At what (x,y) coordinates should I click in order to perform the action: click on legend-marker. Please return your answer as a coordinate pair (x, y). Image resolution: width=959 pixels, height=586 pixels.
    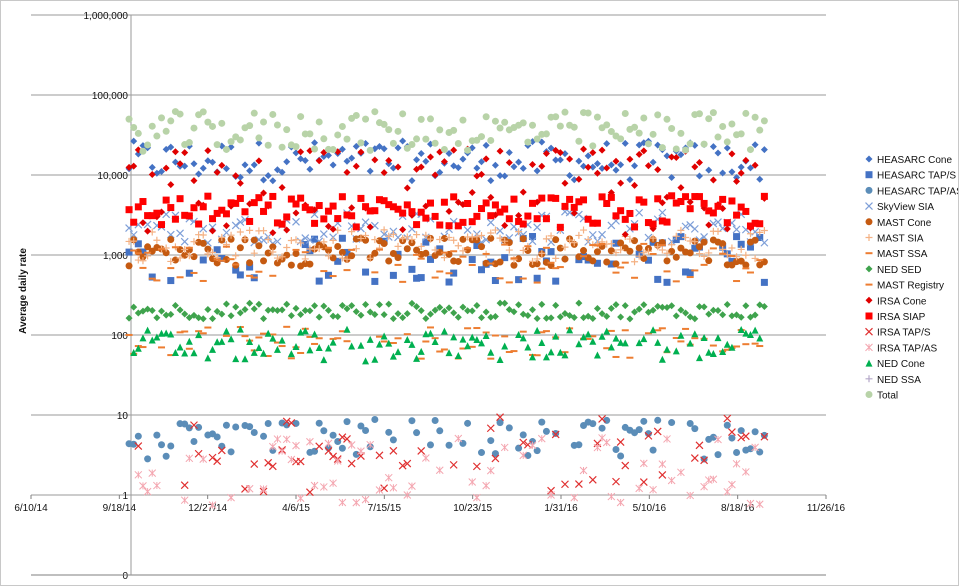
    Looking at the image, I should click on (869, 316).